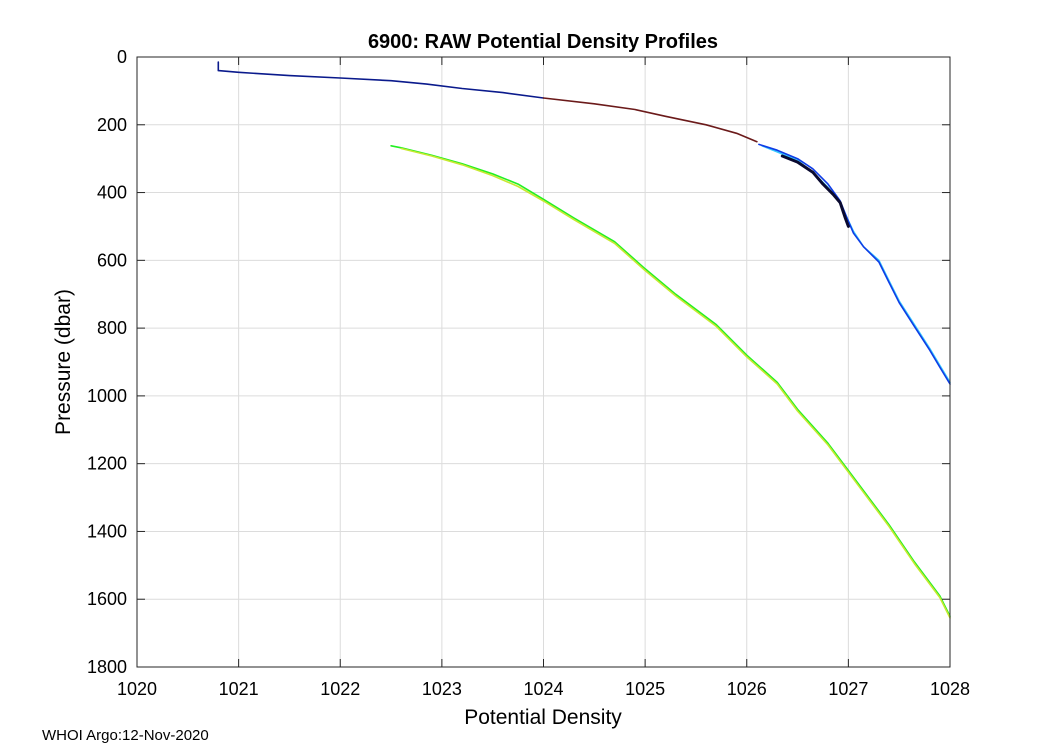 This screenshot has width=1050, height=750. I want to click on y-tick-label: 600, so click(112, 260).